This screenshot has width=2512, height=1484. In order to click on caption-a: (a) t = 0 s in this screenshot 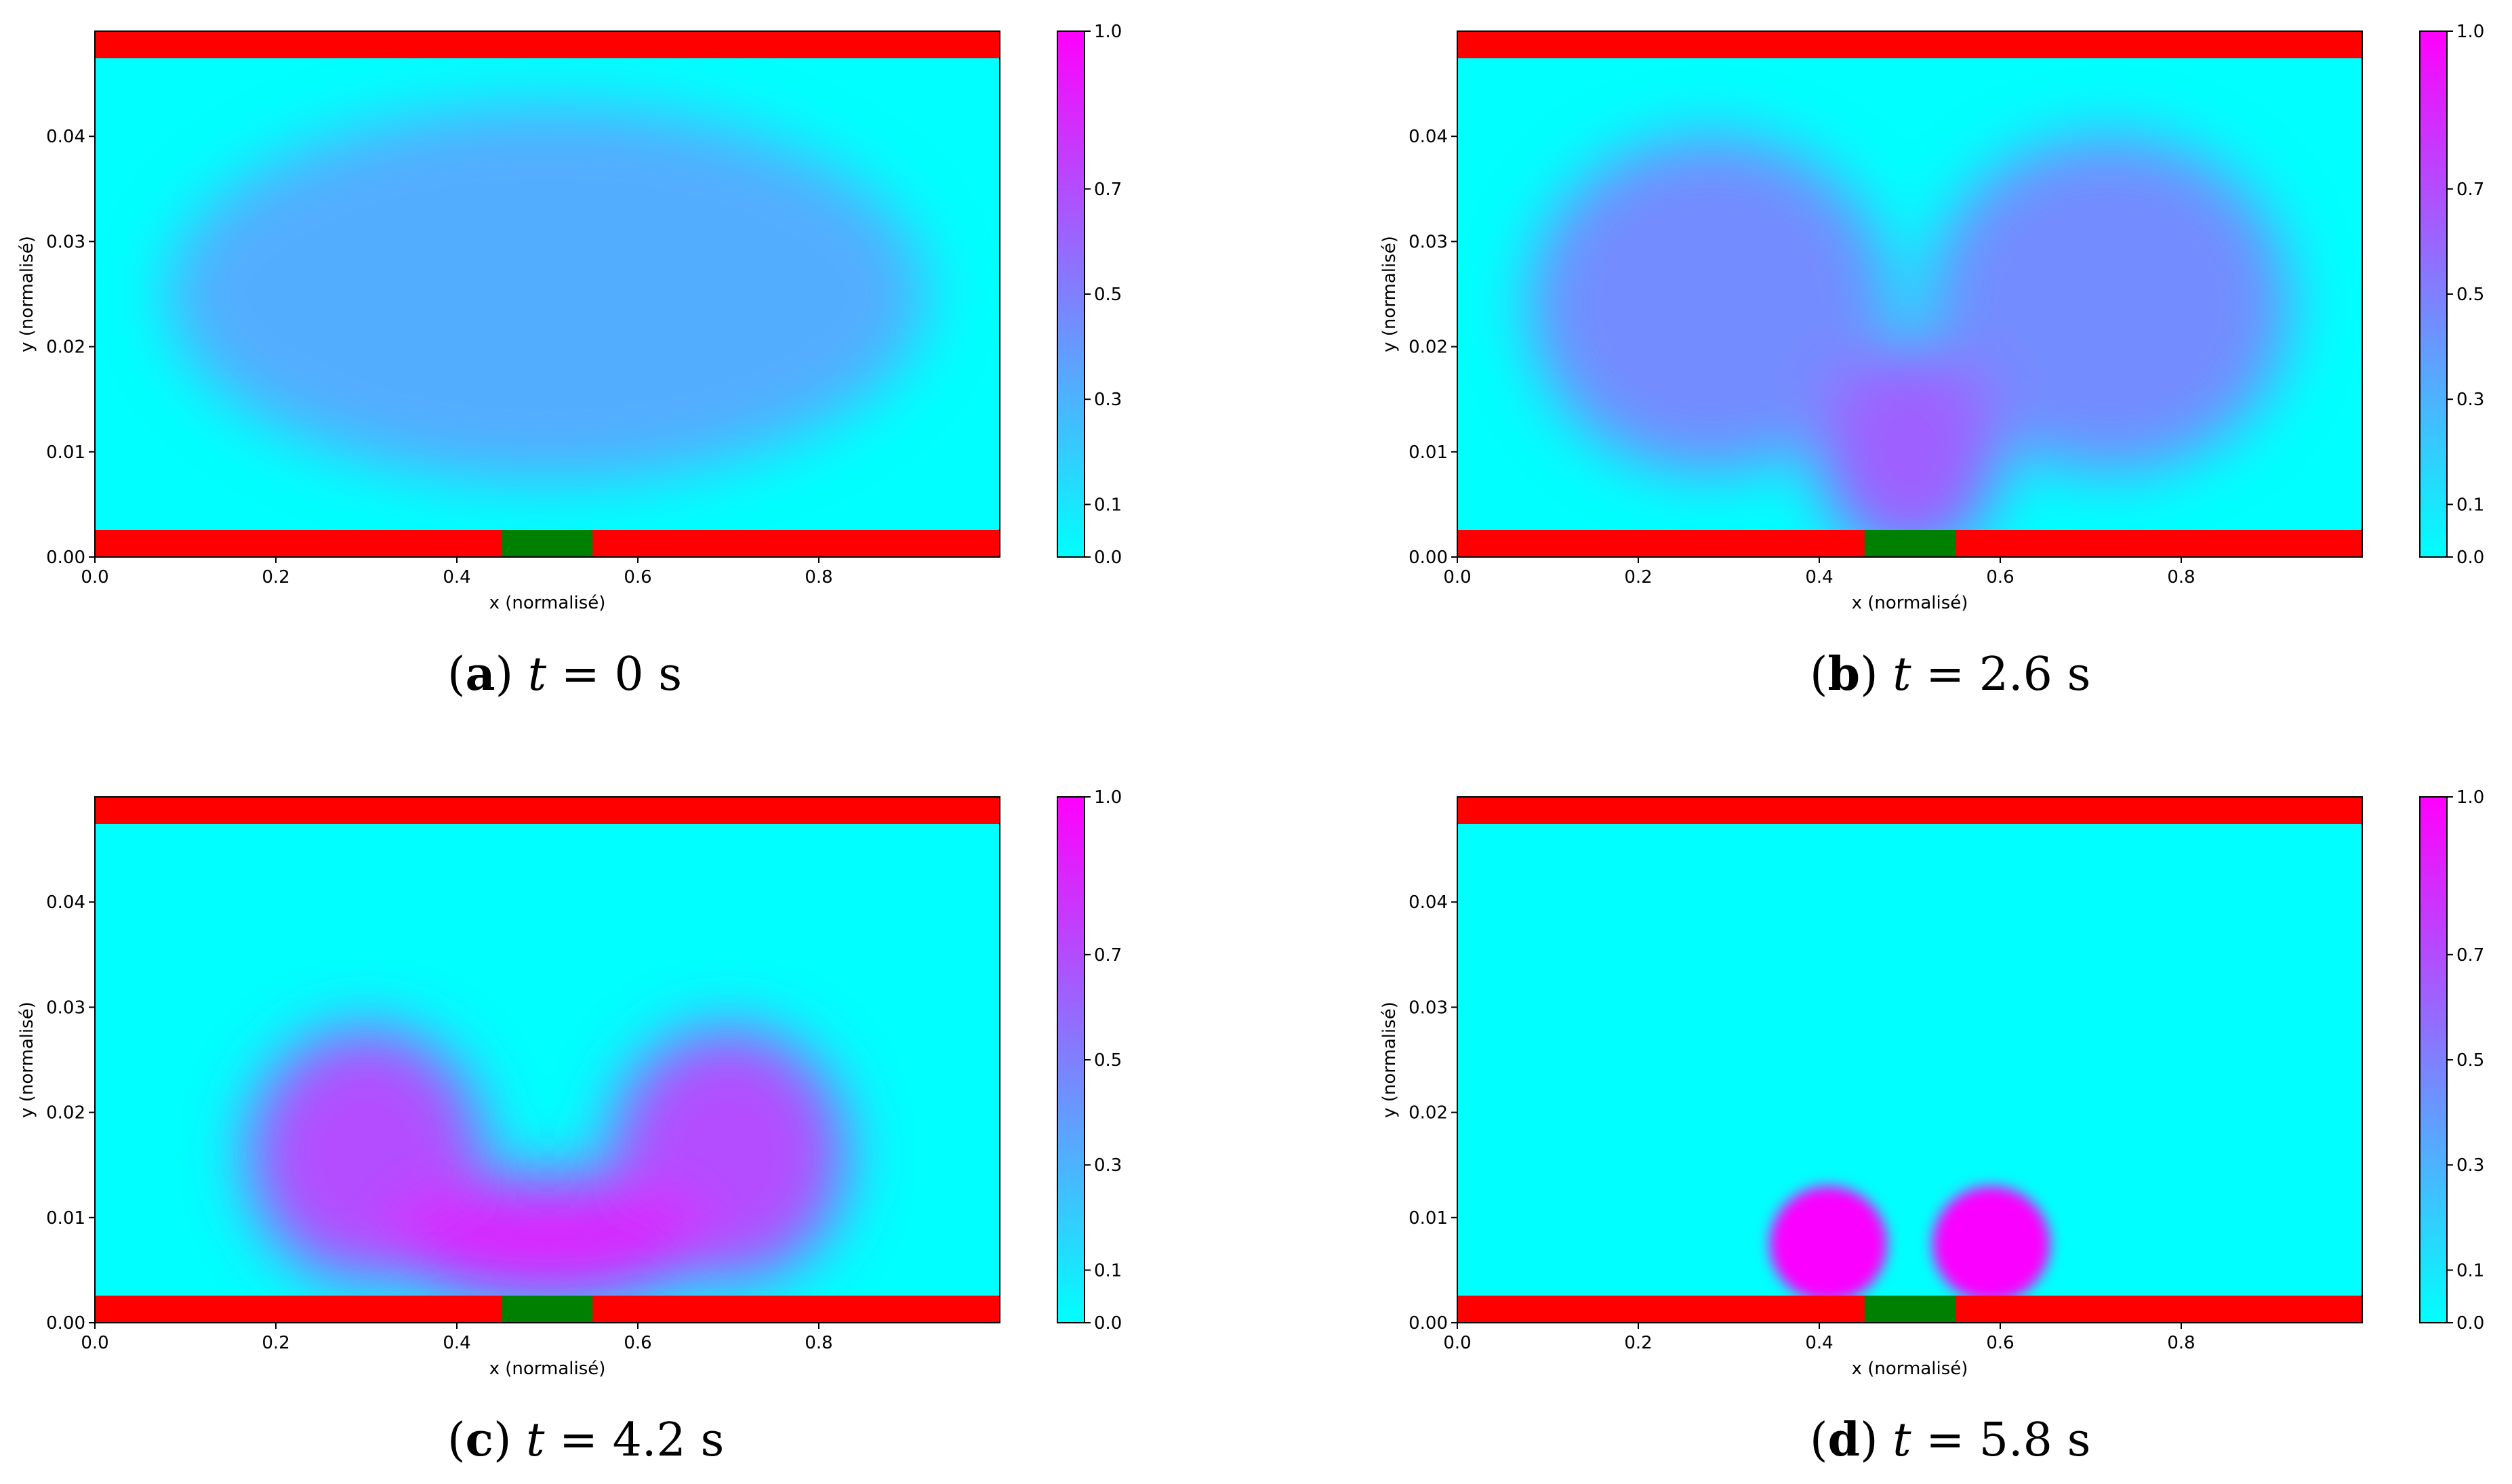, I will do `click(565, 674)`.